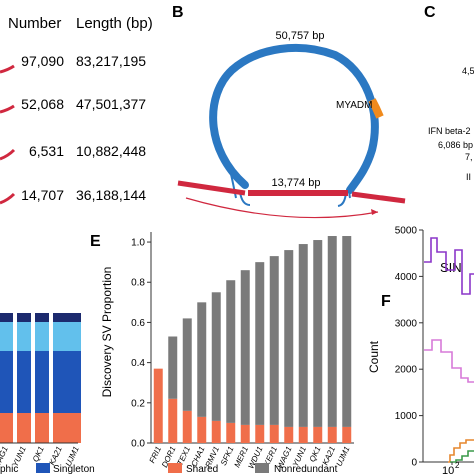 This screenshot has width=474, height=474. I want to click on panel-d-legend-label-1: phic, so click(9, 469).